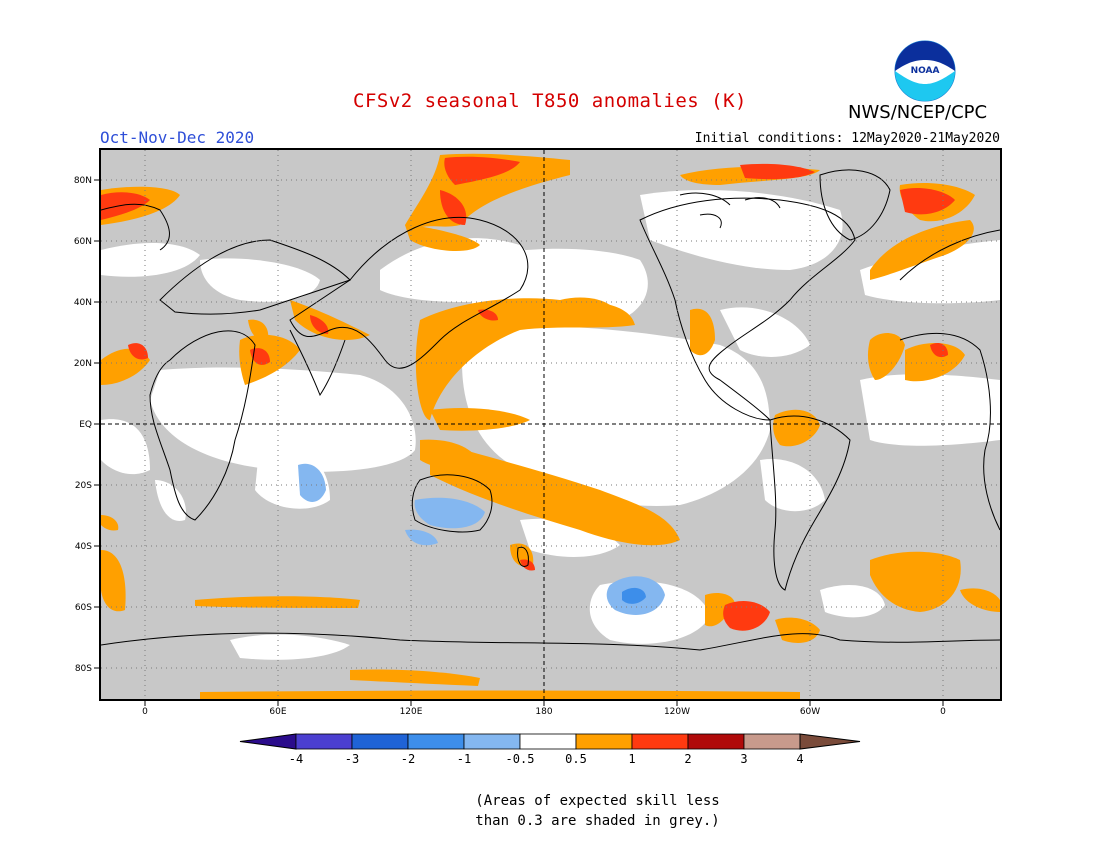 This screenshot has height=850, width=1100. I want to click on colorbar: -4 -3 -2 -1 -0.5 0.5 1 2 3 4, so click(550, 749).